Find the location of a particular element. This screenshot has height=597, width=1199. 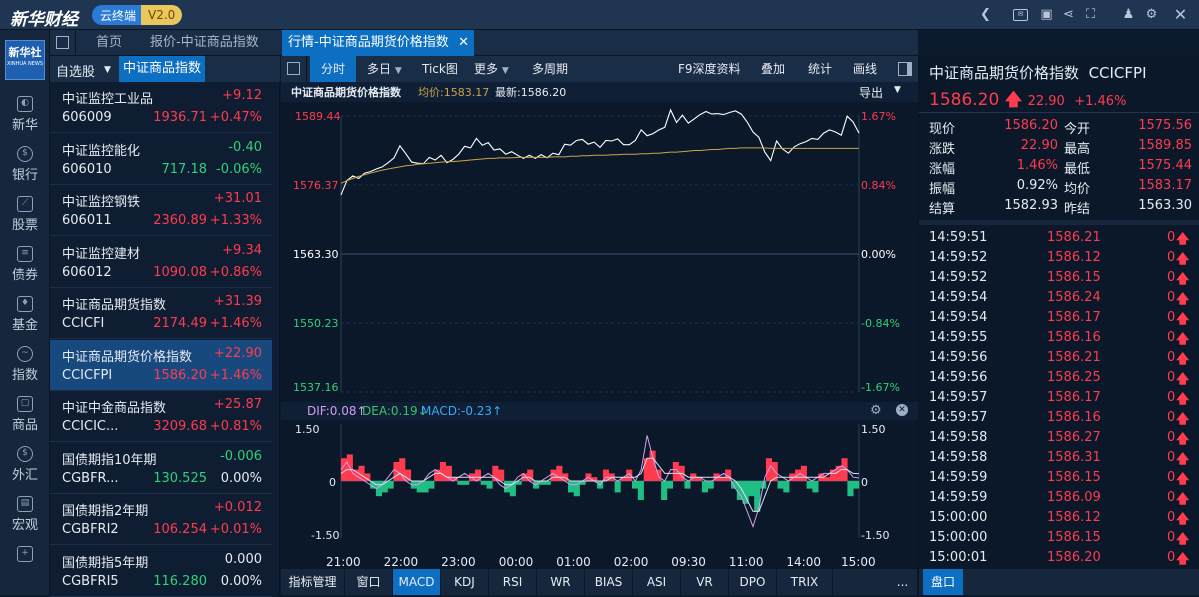

version-badge: 云终端 V2.0 is located at coordinates (137, 15).